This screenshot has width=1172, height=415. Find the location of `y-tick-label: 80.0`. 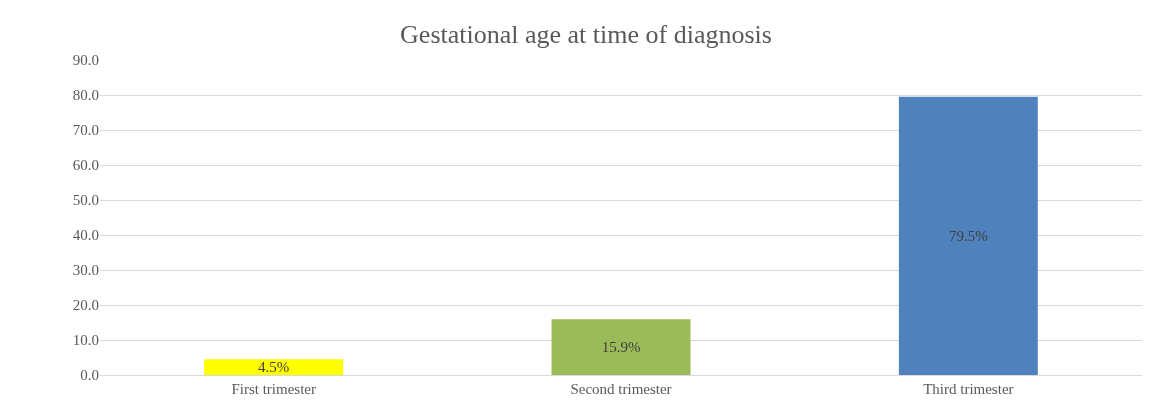

y-tick-label: 80.0 is located at coordinates (85, 95).